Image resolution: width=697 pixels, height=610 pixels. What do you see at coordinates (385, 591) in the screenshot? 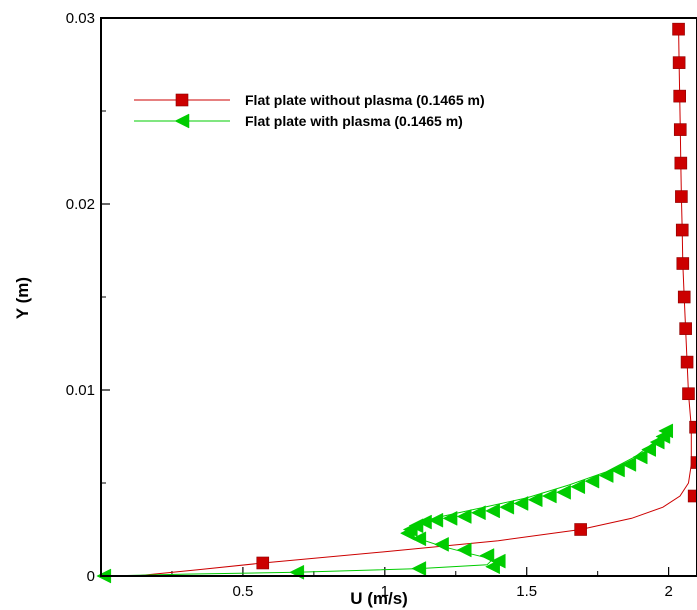
I see `x-tick-label: 1` at bounding box center [385, 591].